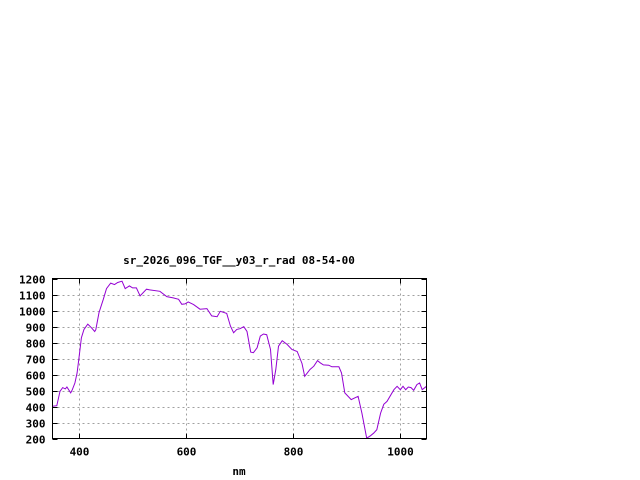 Image resolution: width=640 pixels, height=480 pixels. What do you see at coordinates (32, 280) in the screenshot?
I see `y-tick-label: 1200` at bounding box center [32, 280].